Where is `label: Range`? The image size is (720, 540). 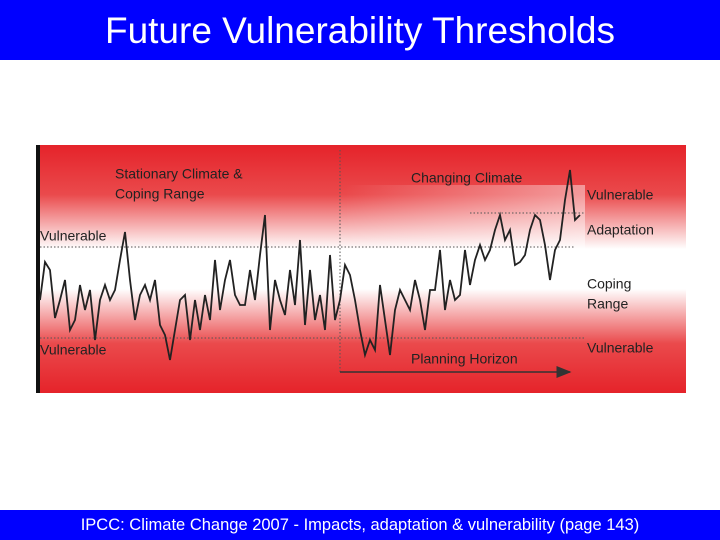
label: Range is located at coordinates (607, 304).